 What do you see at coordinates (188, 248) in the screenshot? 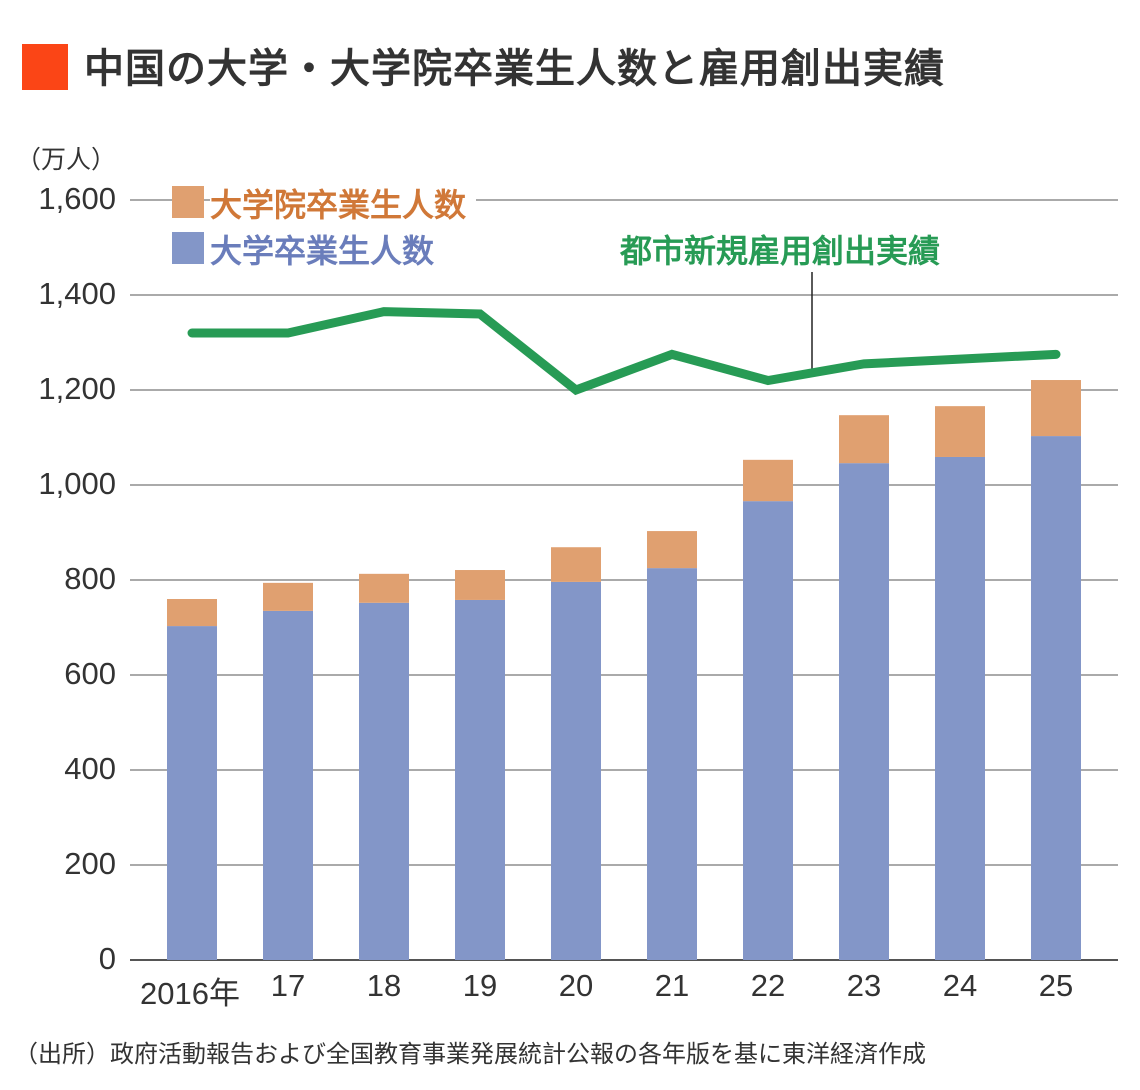
I see `legend-swatch-undergrad` at bounding box center [188, 248].